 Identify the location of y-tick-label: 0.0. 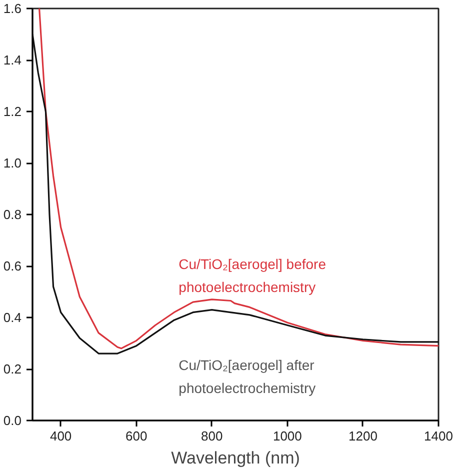
(12, 420).